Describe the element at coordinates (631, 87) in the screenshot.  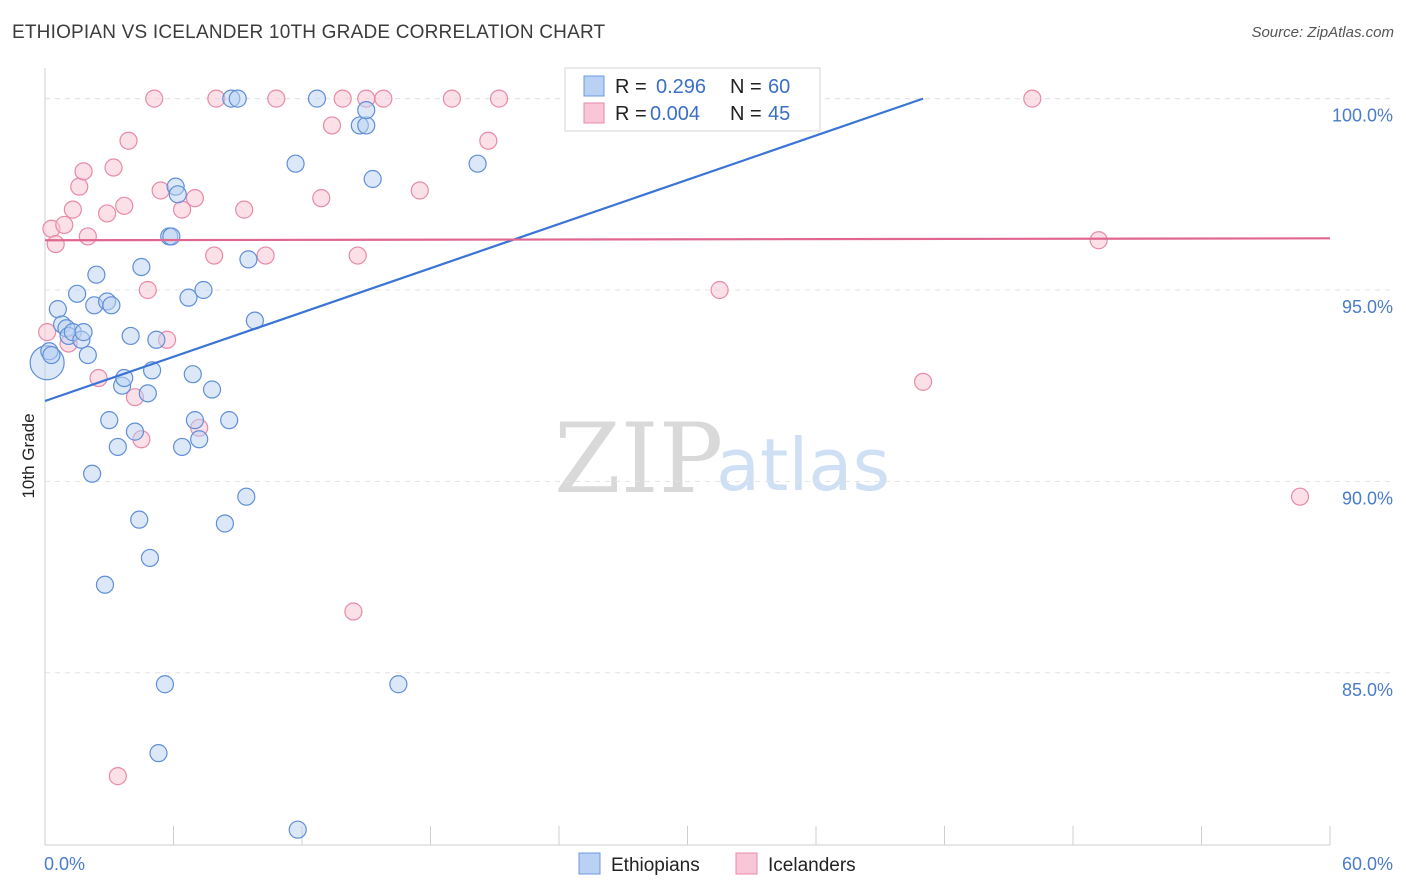
I see `legend-r-label-1: R =` at that location.